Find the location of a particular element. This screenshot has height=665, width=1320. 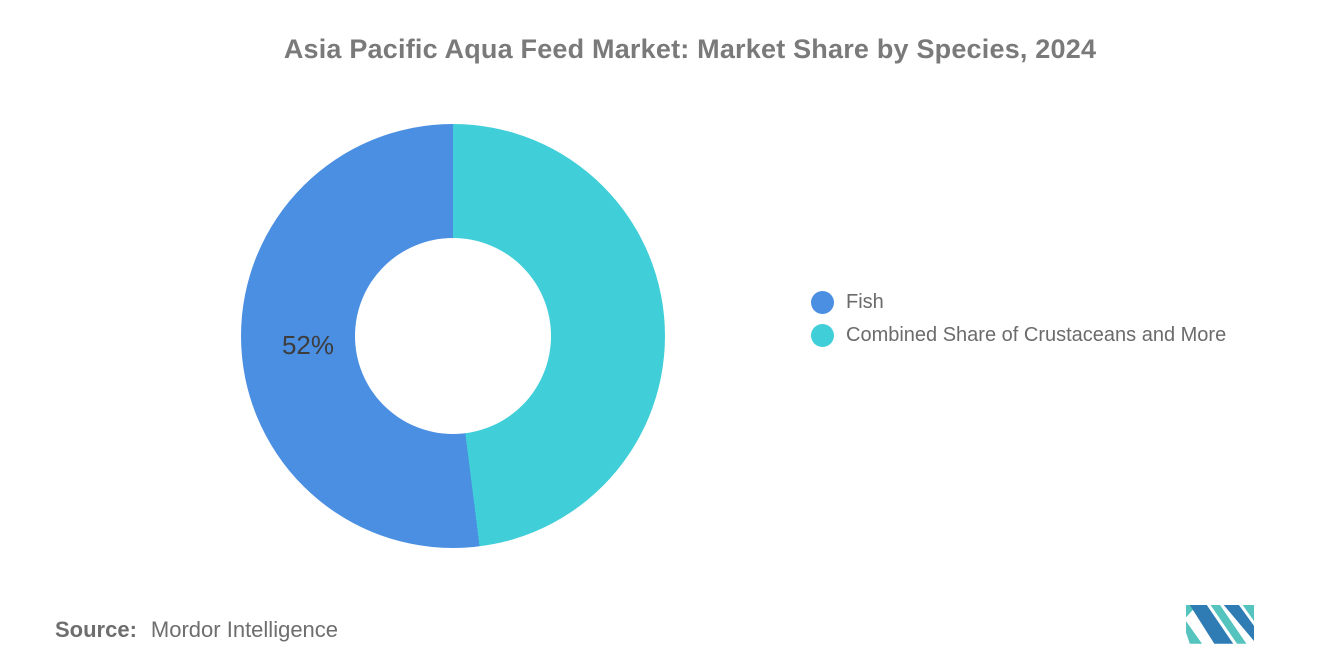

legend-item-crustaceans: Combined Share of Crustaceans and More is located at coordinates (1018, 335).